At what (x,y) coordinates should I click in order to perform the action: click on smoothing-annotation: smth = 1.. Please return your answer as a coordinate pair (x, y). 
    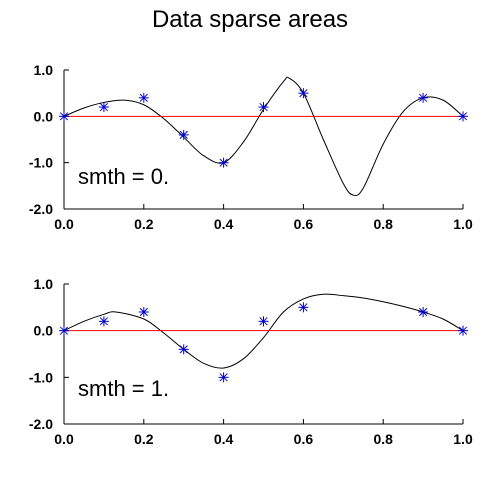
    Looking at the image, I should click on (123, 388).